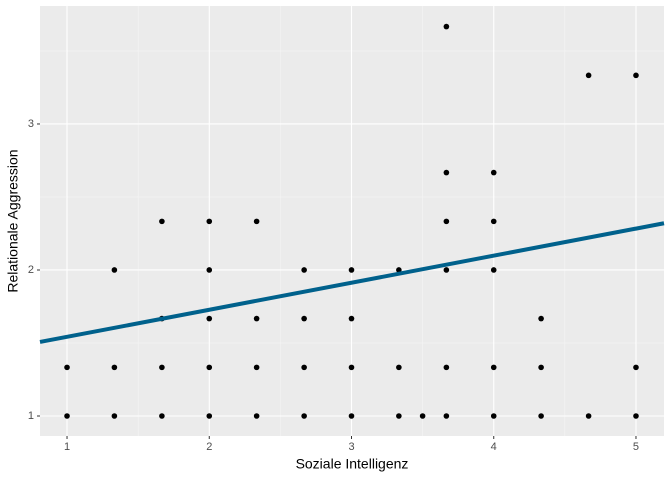 The image size is (672, 480). What do you see at coordinates (351, 447) in the screenshot?
I see `x-tick-label: 3` at bounding box center [351, 447].